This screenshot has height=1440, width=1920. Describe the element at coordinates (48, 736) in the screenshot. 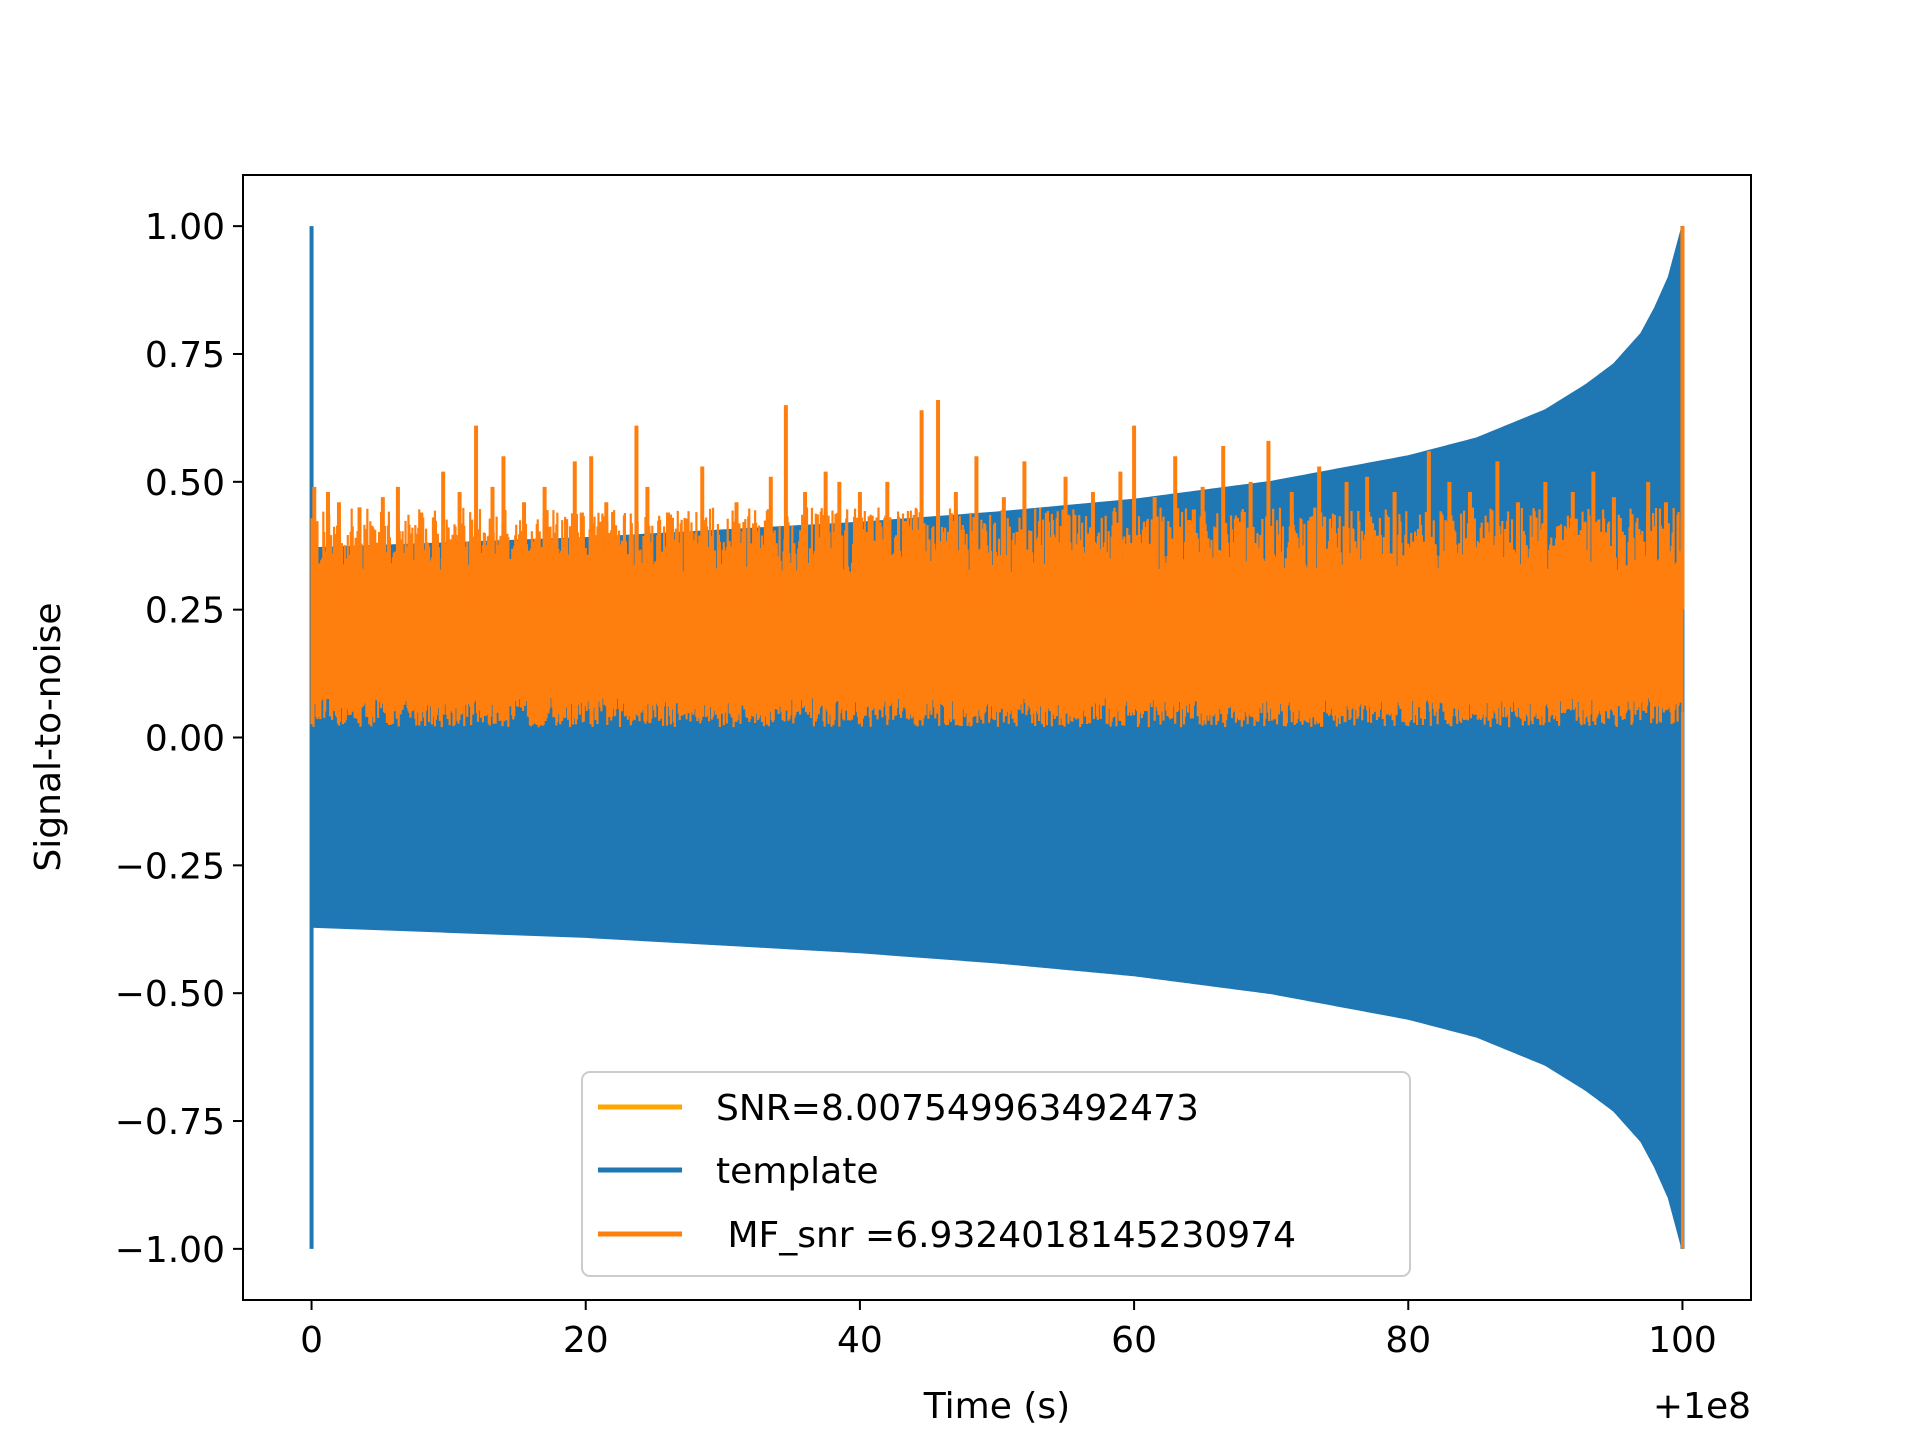

I see `y-axis-label: Signal-to-noise` at that location.